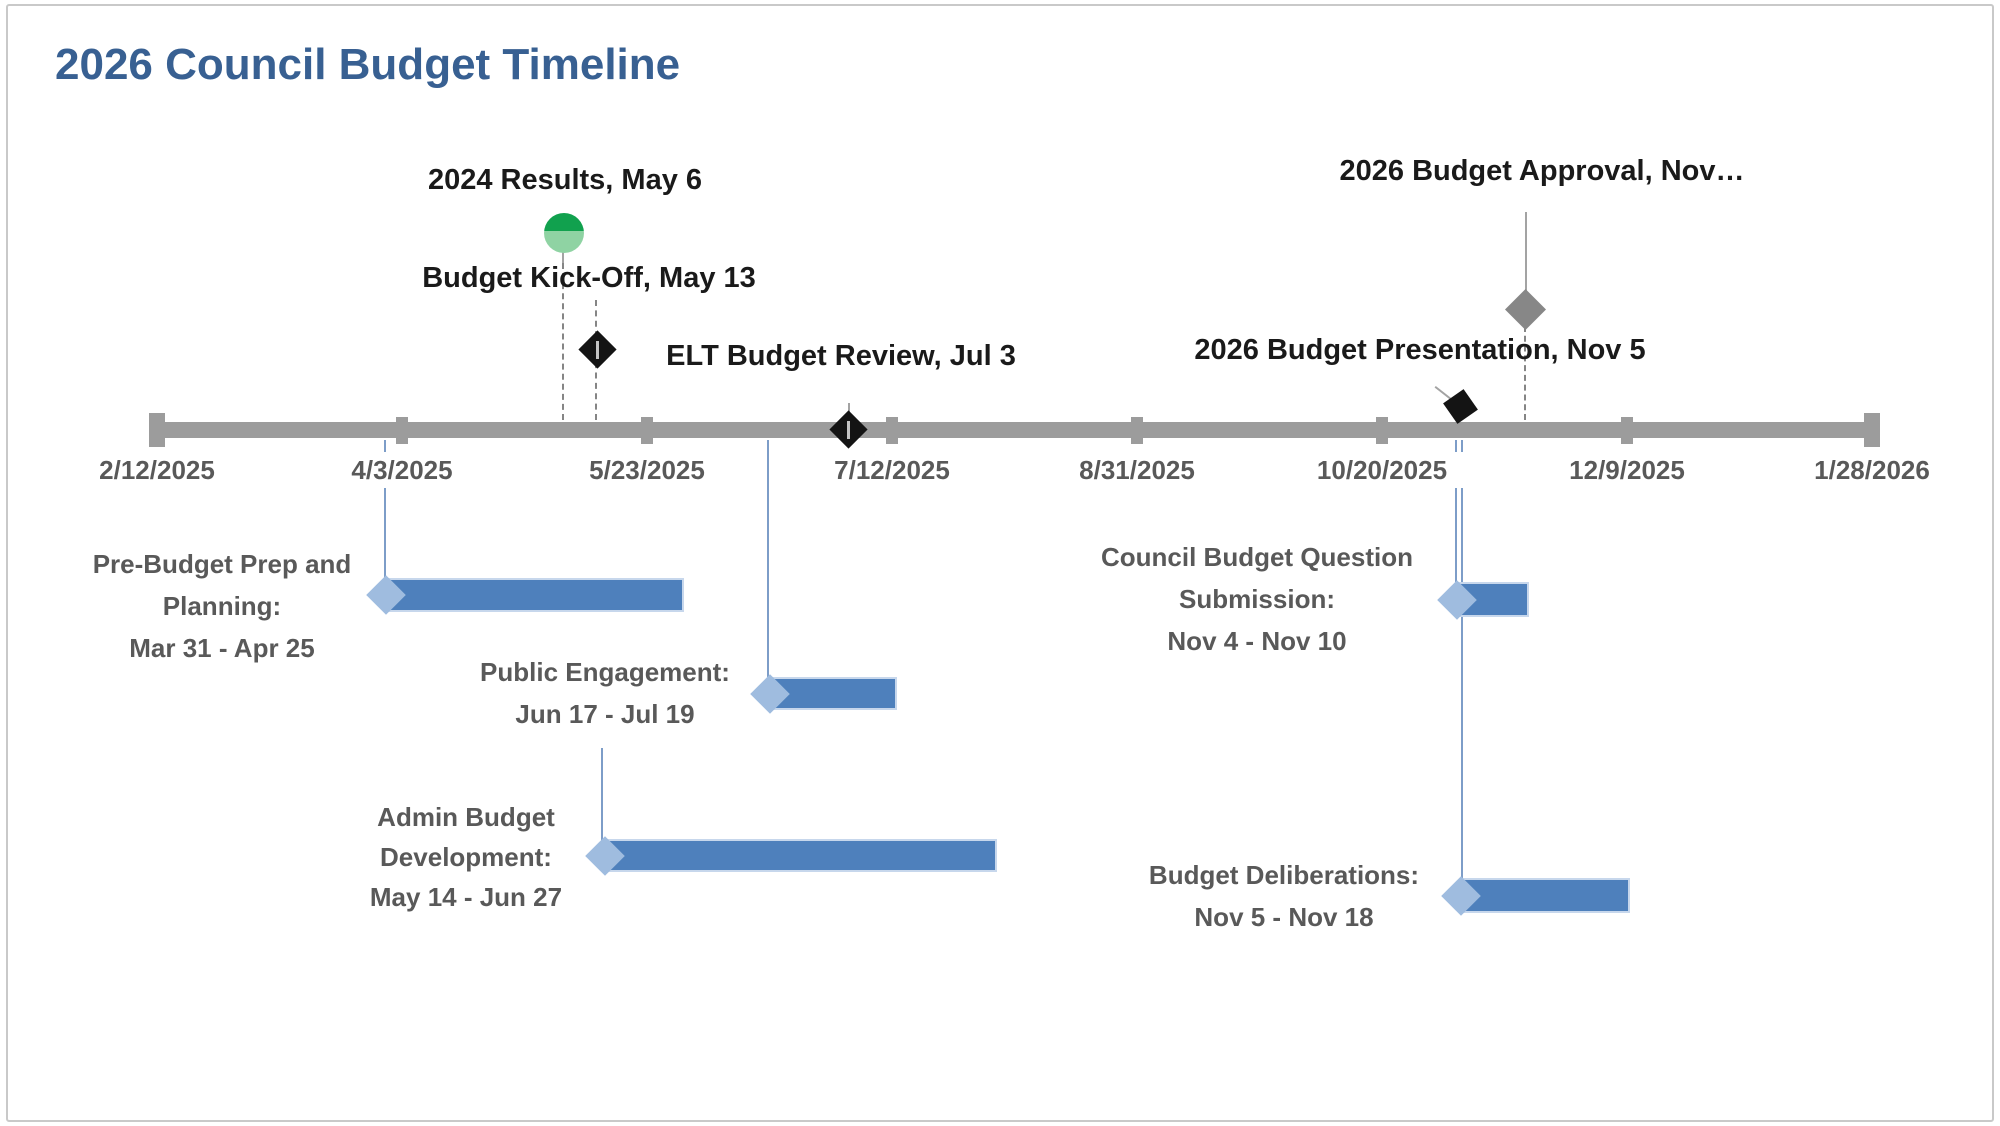  Describe the element at coordinates (1456, 511) in the screenshot. I see `leader-line-council-question` at that location.